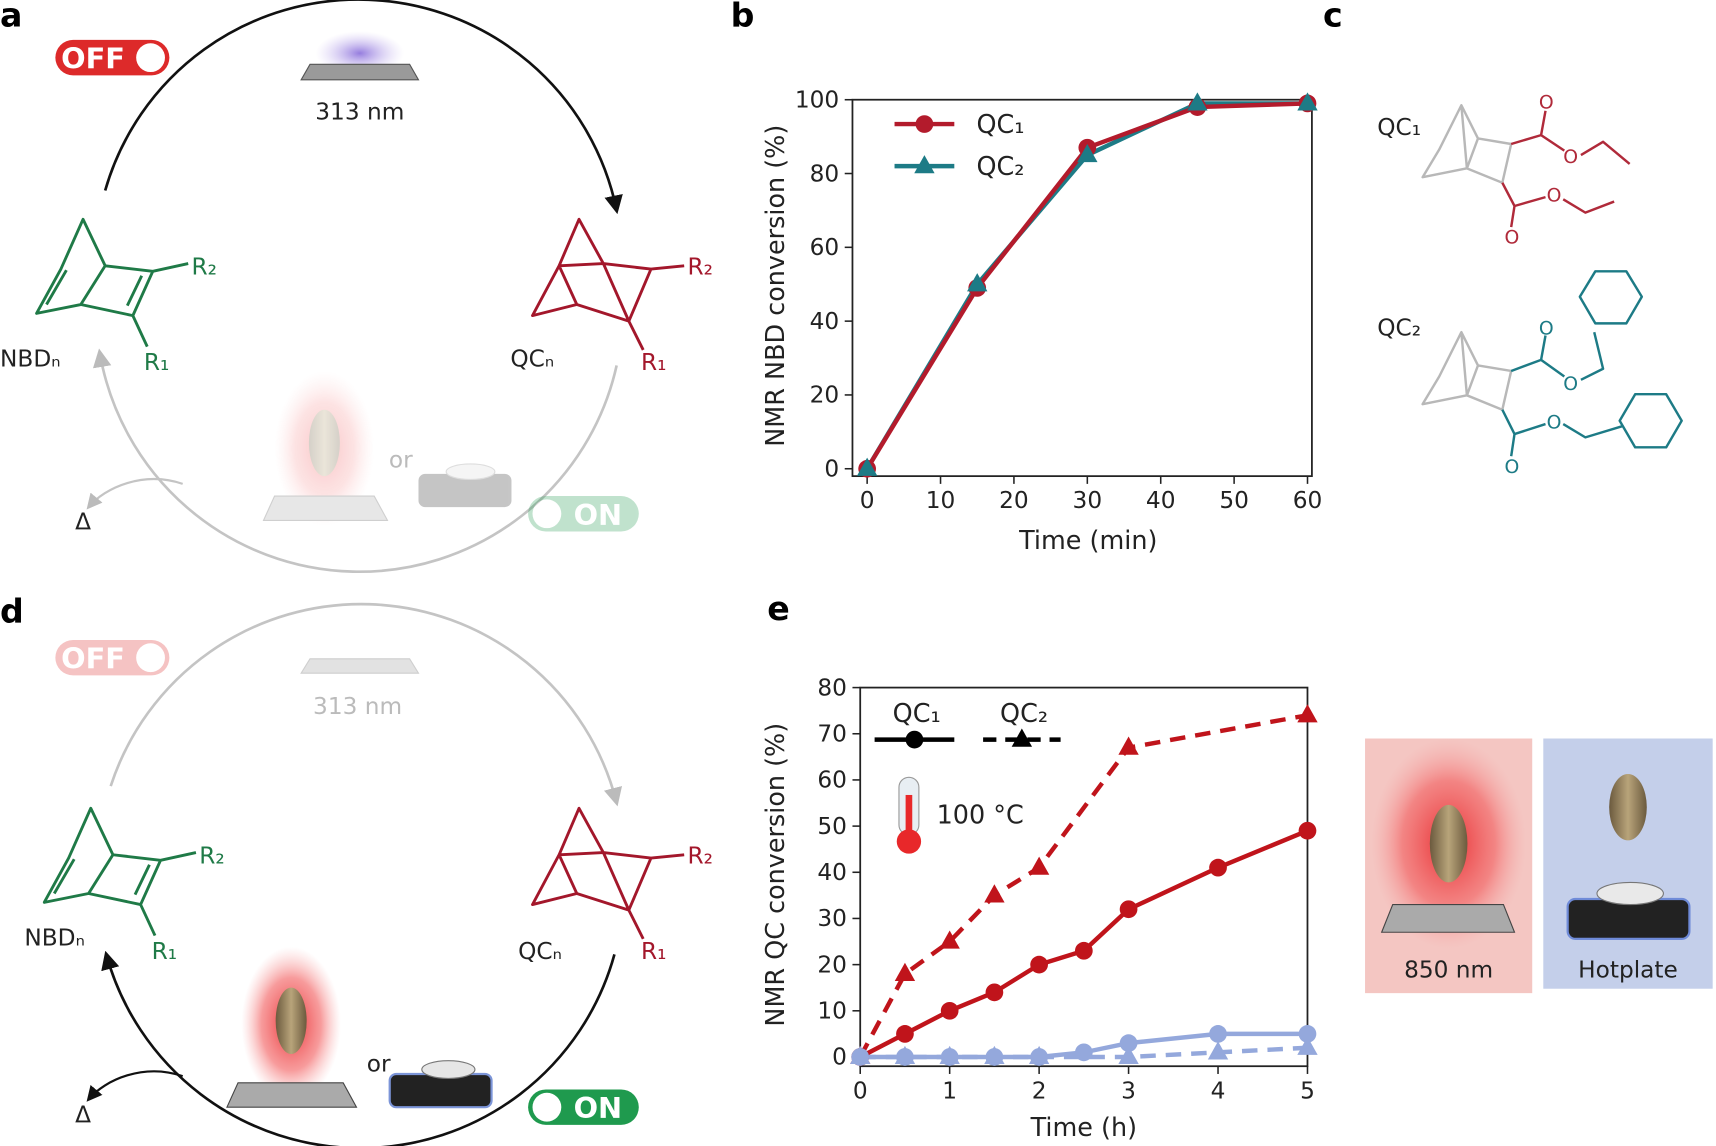 This screenshot has height=1146, width=1716. What do you see at coordinates (598, 1108) in the screenshot?
I see `switch-label: ON` at bounding box center [598, 1108].